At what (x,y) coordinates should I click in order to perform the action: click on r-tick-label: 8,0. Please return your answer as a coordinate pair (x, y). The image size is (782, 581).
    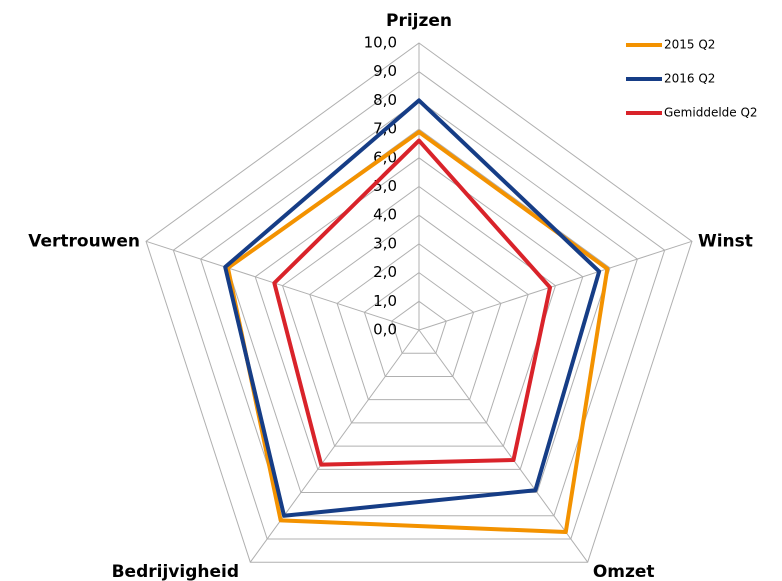
    Looking at the image, I should click on (385, 100).